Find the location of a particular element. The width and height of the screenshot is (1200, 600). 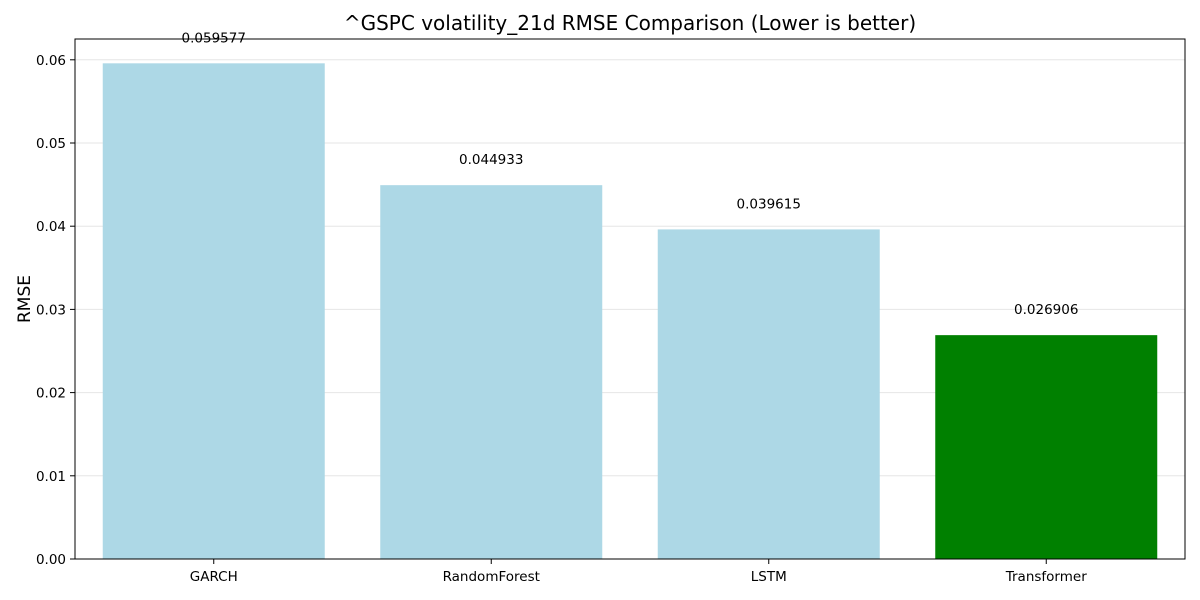

data-label: 0.026906 is located at coordinates (1046, 310).